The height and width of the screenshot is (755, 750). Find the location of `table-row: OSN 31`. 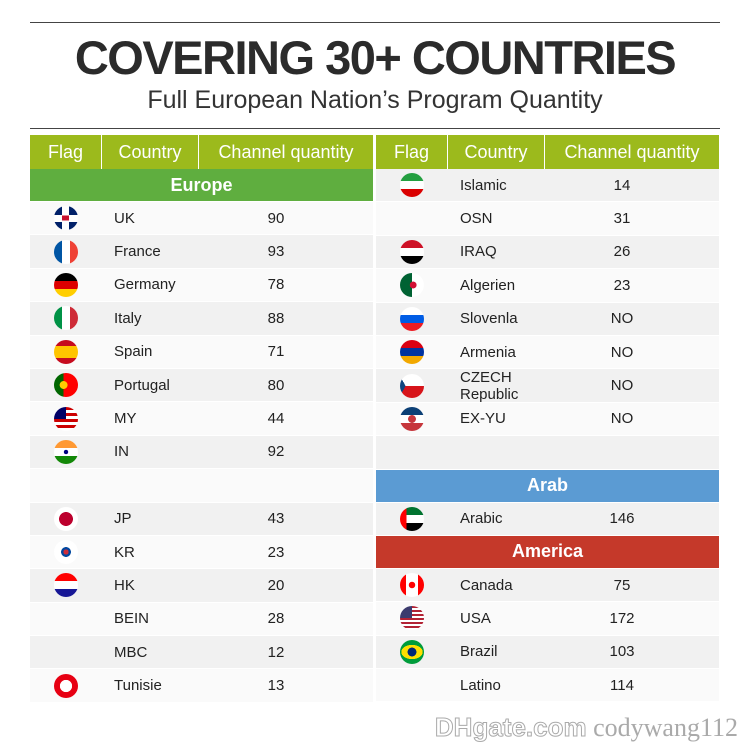

table-row: OSN 31 is located at coordinates (547, 219).